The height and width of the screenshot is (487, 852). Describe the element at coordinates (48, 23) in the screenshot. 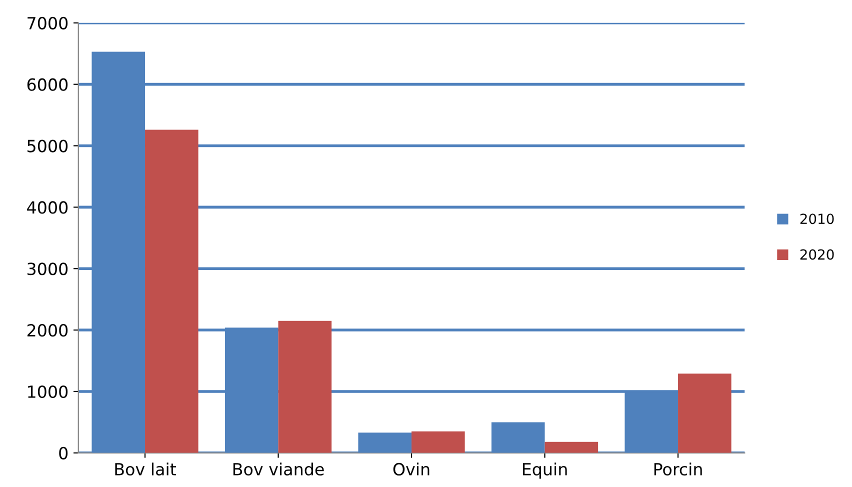

I see `y-tick-label: 7000` at that location.